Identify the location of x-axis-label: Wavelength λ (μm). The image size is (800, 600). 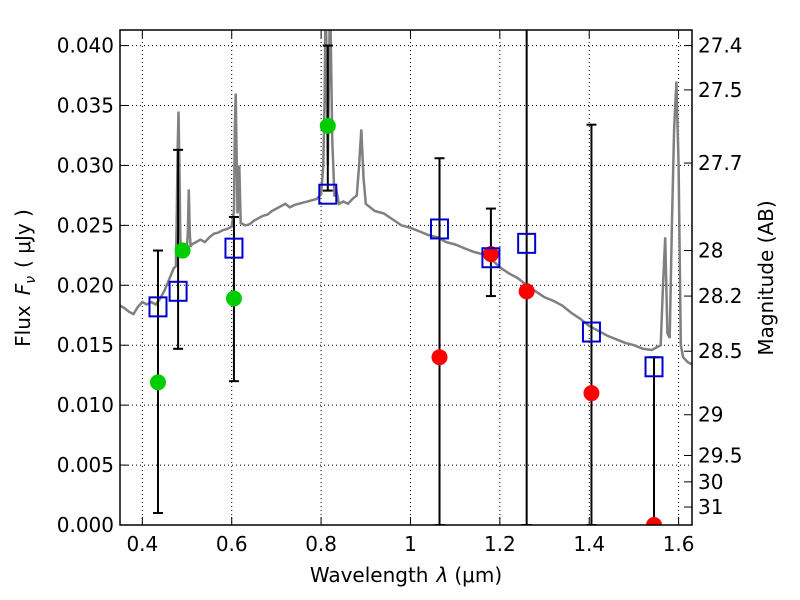
(406, 575).